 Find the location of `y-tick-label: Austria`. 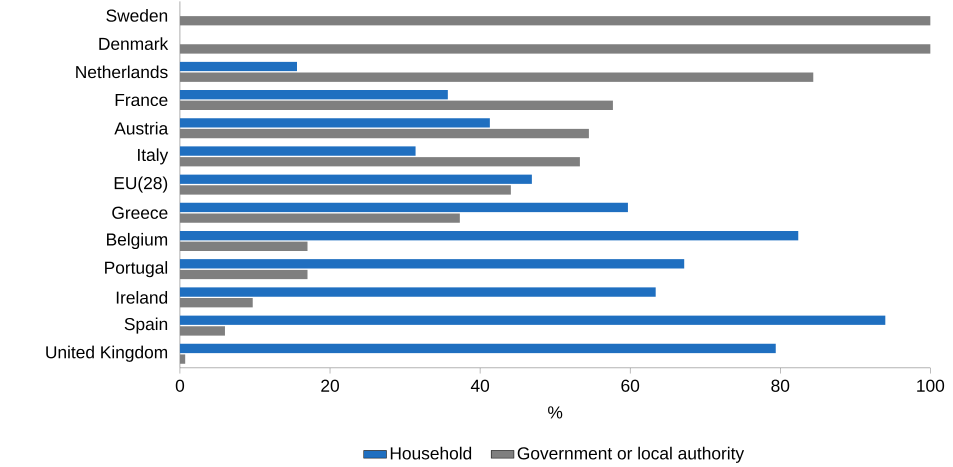

y-tick-label: Austria is located at coordinates (141, 128).